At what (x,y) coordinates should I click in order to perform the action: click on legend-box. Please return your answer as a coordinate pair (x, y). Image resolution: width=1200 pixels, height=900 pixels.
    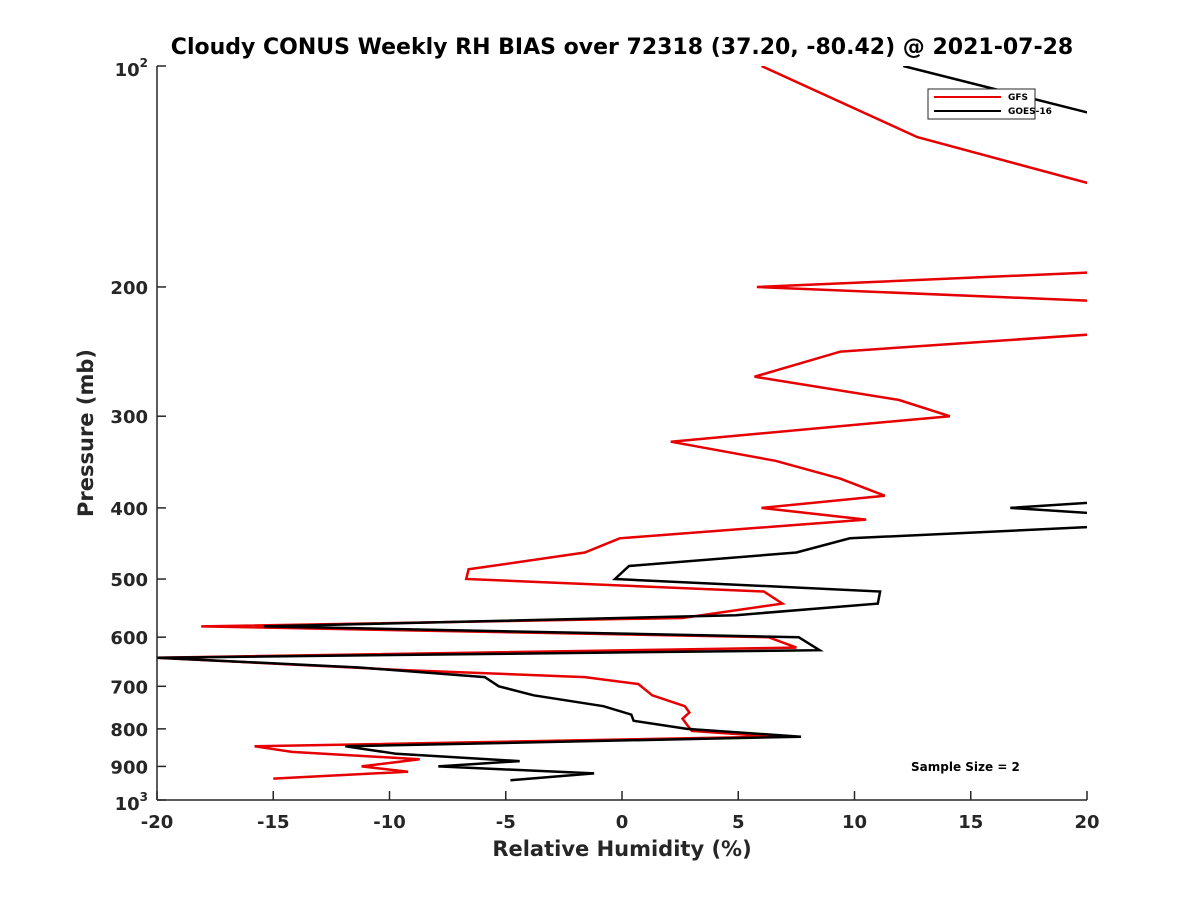
    Looking at the image, I should click on (981, 104).